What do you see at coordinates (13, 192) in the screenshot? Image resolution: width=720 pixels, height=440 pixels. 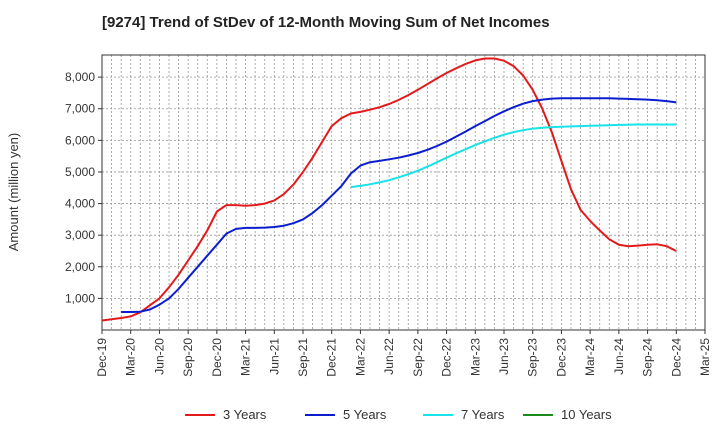 I see `y-axis-label: Amount (million yen)` at bounding box center [13, 192].